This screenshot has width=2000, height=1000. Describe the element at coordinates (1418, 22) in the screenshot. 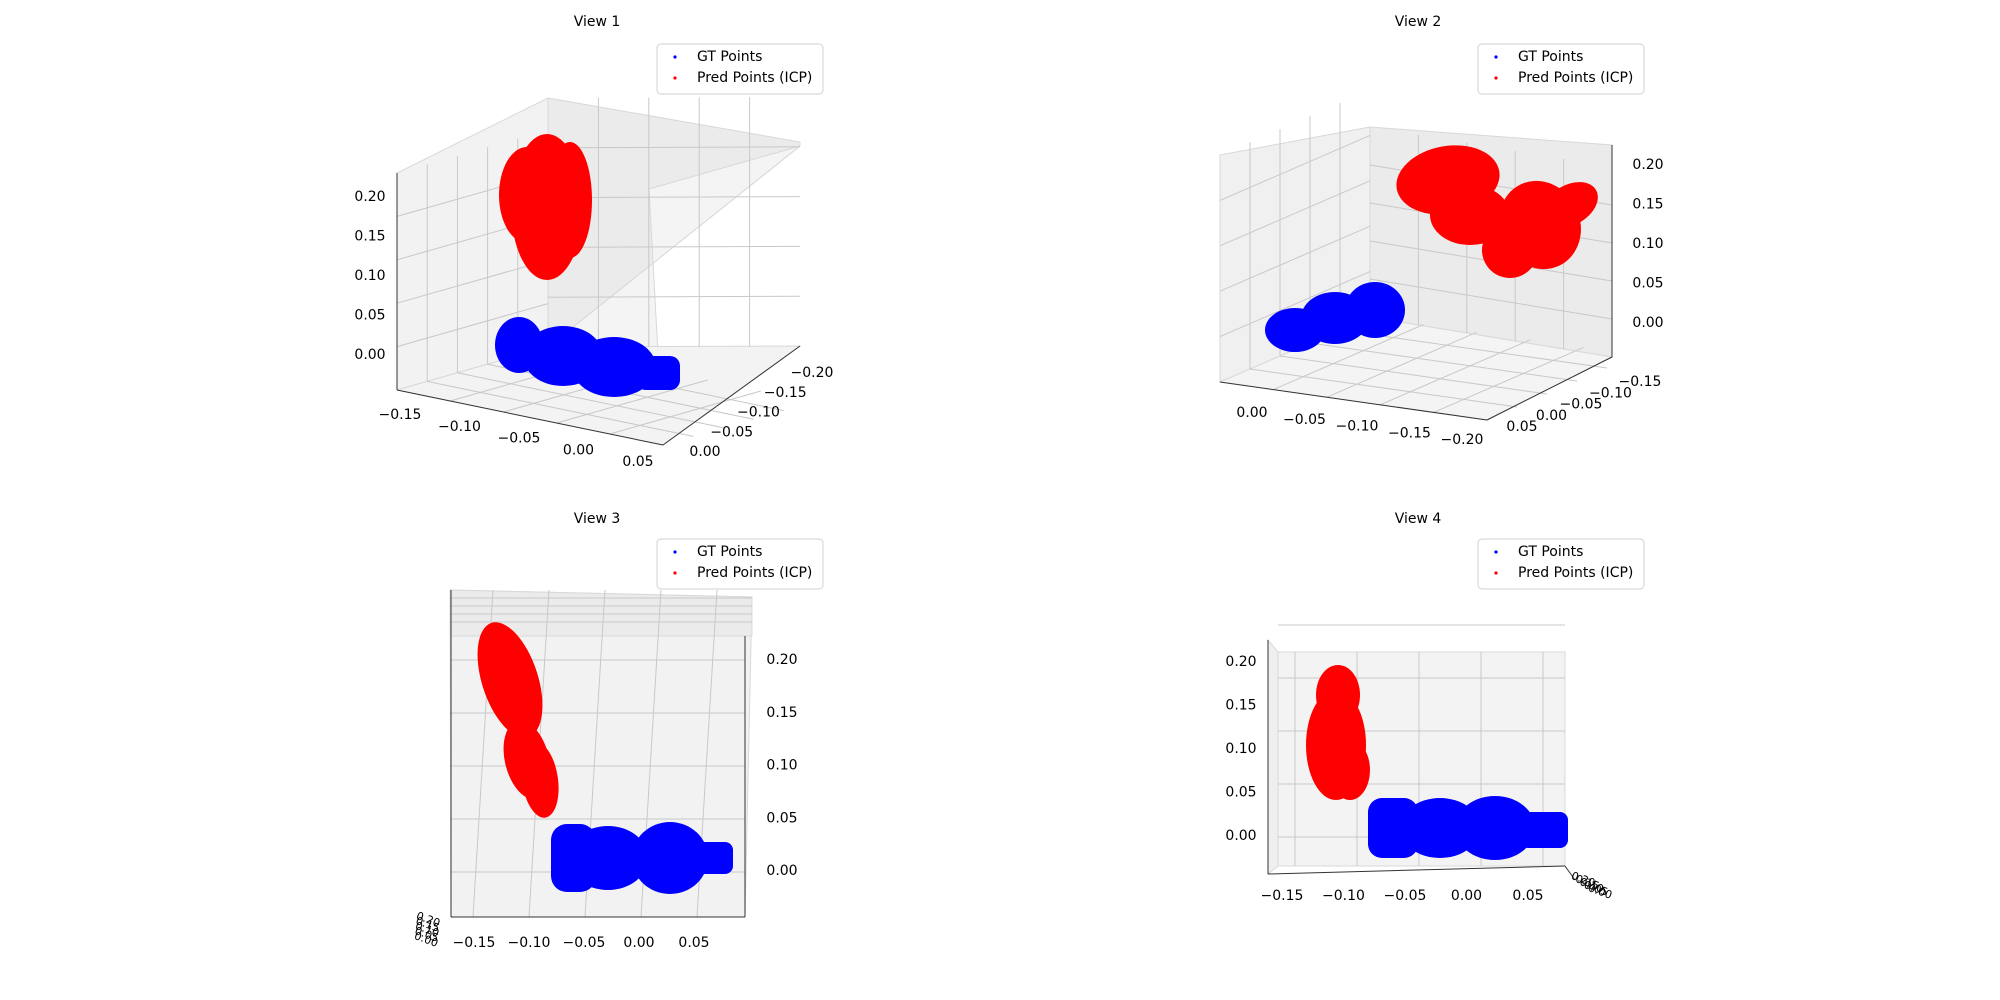

I see `subplot-title: View 2` at that location.